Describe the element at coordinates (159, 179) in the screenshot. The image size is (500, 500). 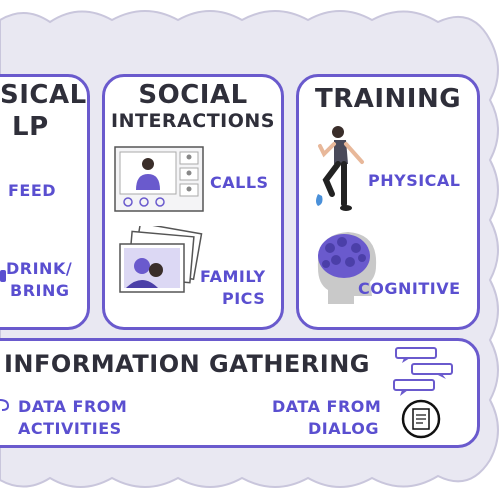
I see `video-call-icon` at that location.